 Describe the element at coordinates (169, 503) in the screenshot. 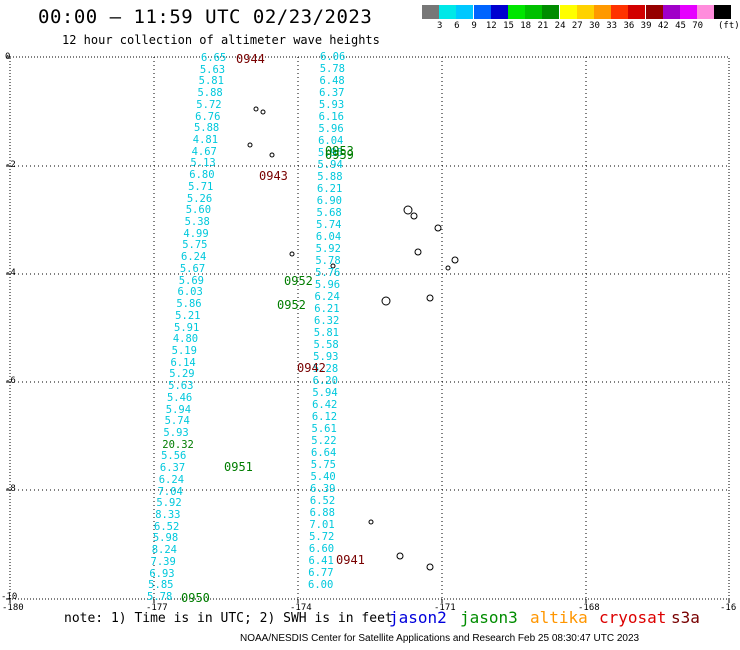

I see `wave-label-pass-a: 5.92` at that location.